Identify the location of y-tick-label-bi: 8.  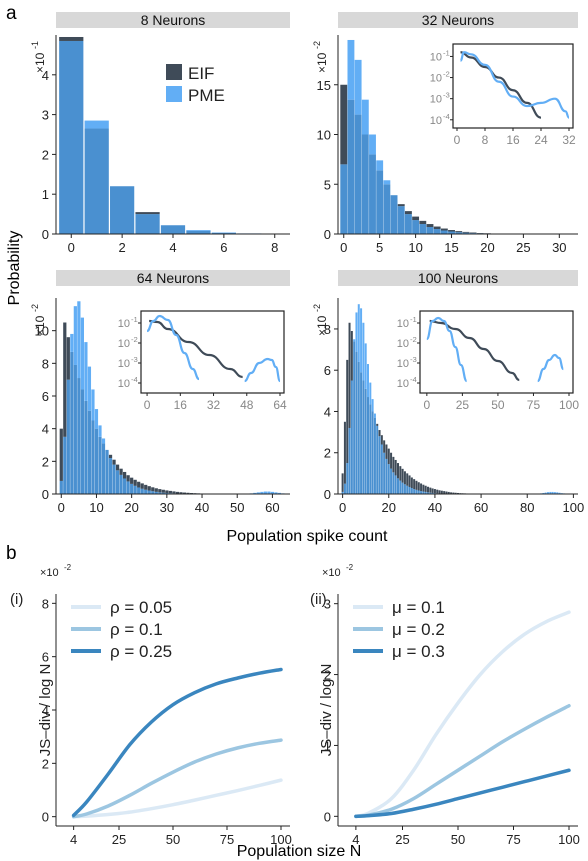
(45, 603).